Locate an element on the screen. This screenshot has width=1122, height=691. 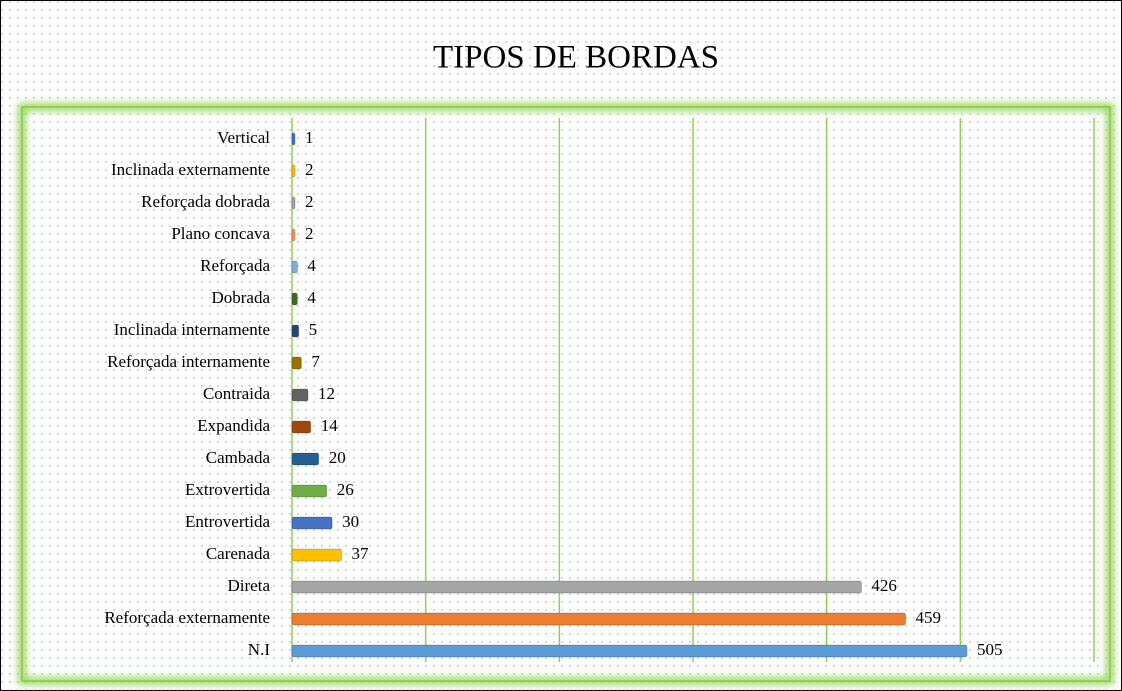
data-label: 20 is located at coordinates (337, 457).